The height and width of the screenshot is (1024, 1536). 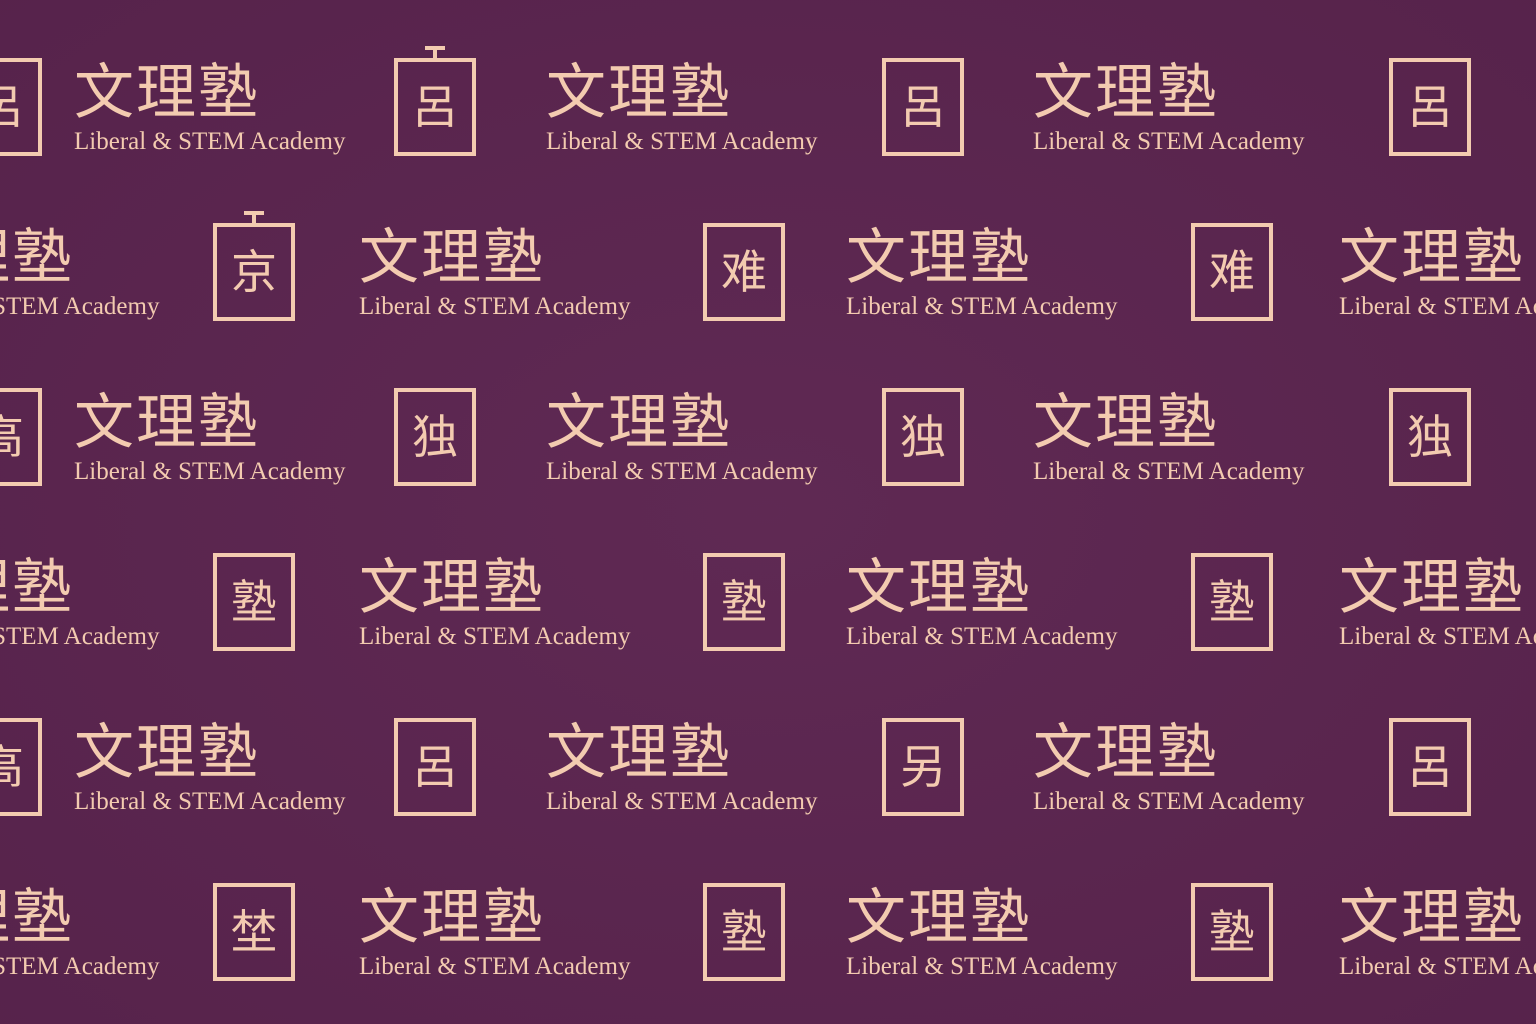 I want to click on seal-logo-icon: 另, so click(x=923, y=767).